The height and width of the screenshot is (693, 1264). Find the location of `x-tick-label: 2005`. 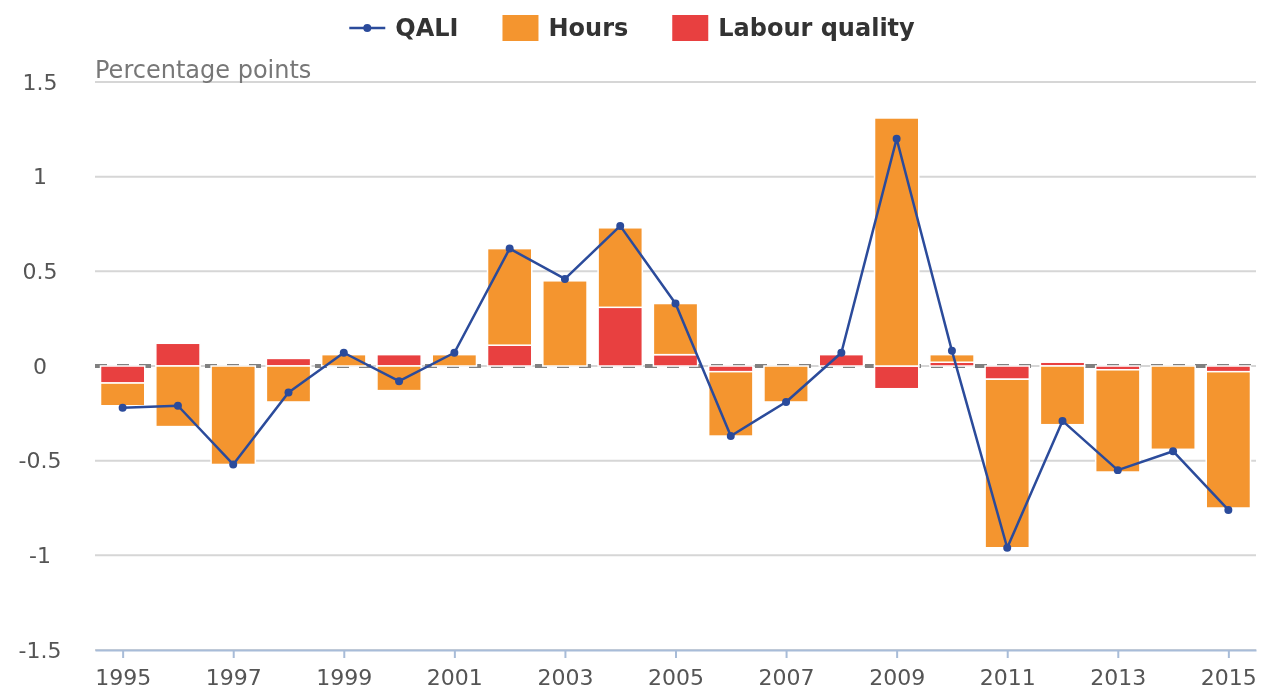

x-tick-label: 2005 is located at coordinates (676, 678).